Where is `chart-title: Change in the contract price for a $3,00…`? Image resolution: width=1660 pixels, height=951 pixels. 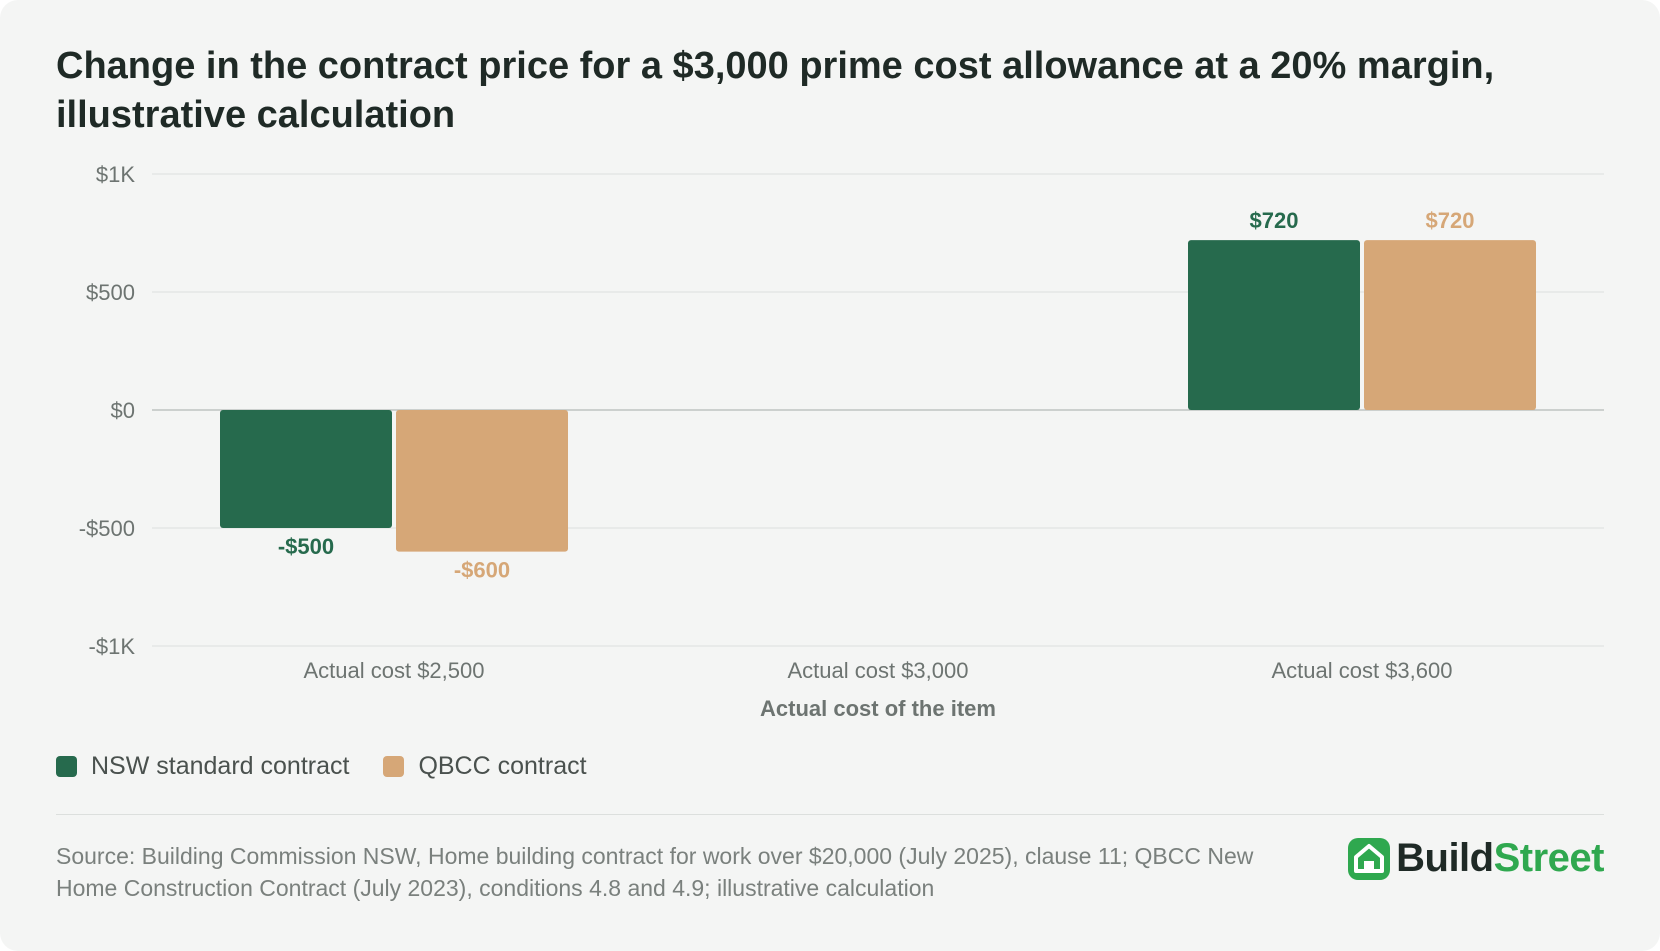
chart-title: Change in the contract price for a $3,00… is located at coordinates (775, 90).